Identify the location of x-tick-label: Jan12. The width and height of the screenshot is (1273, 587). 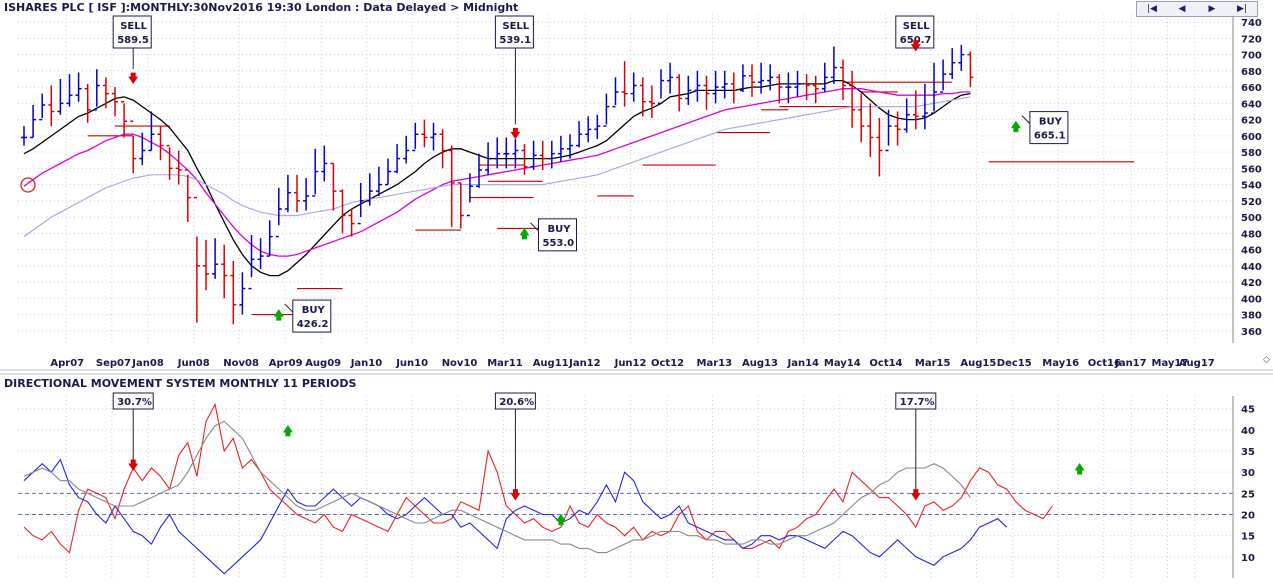
(584, 363).